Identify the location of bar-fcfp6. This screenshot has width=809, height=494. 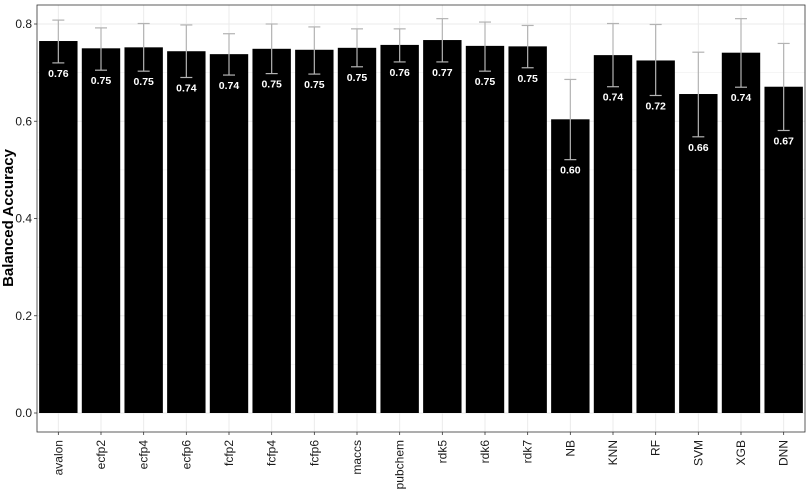
(314, 231).